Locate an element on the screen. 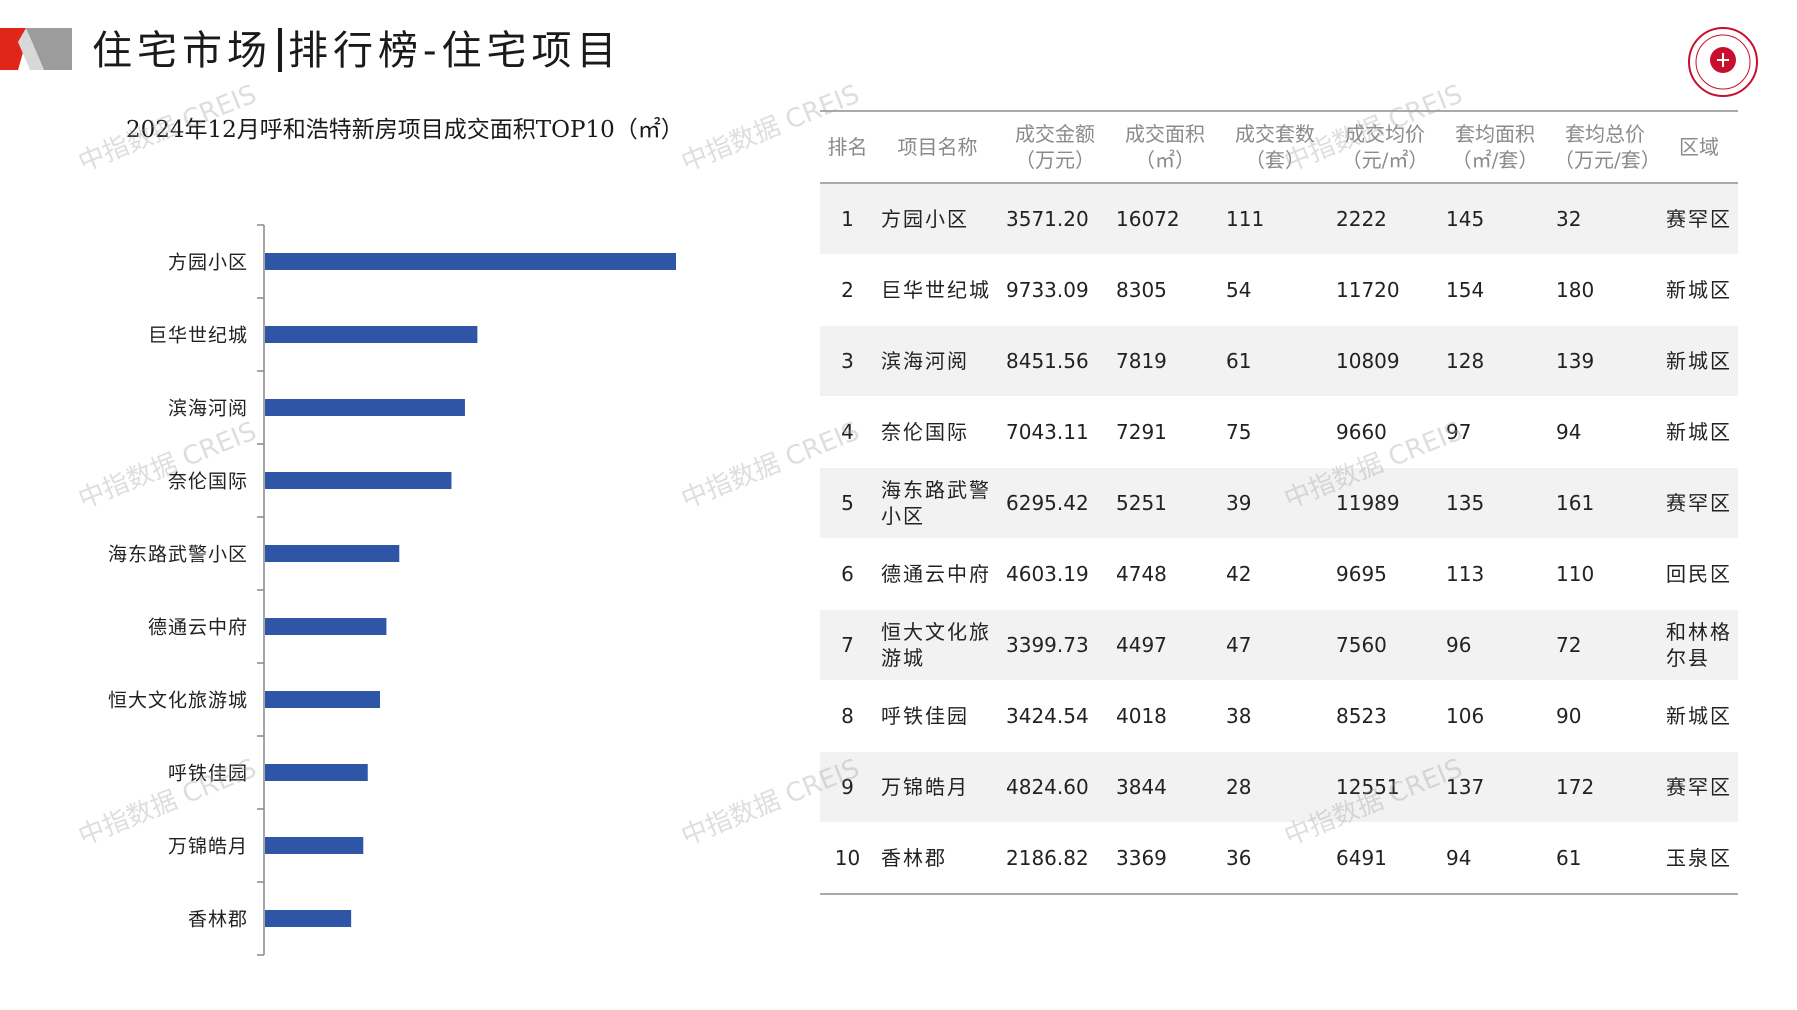 The width and height of the screenshot is (1797, 1010). category-label: 滨海河阅 is located at coordinates (208, 409).